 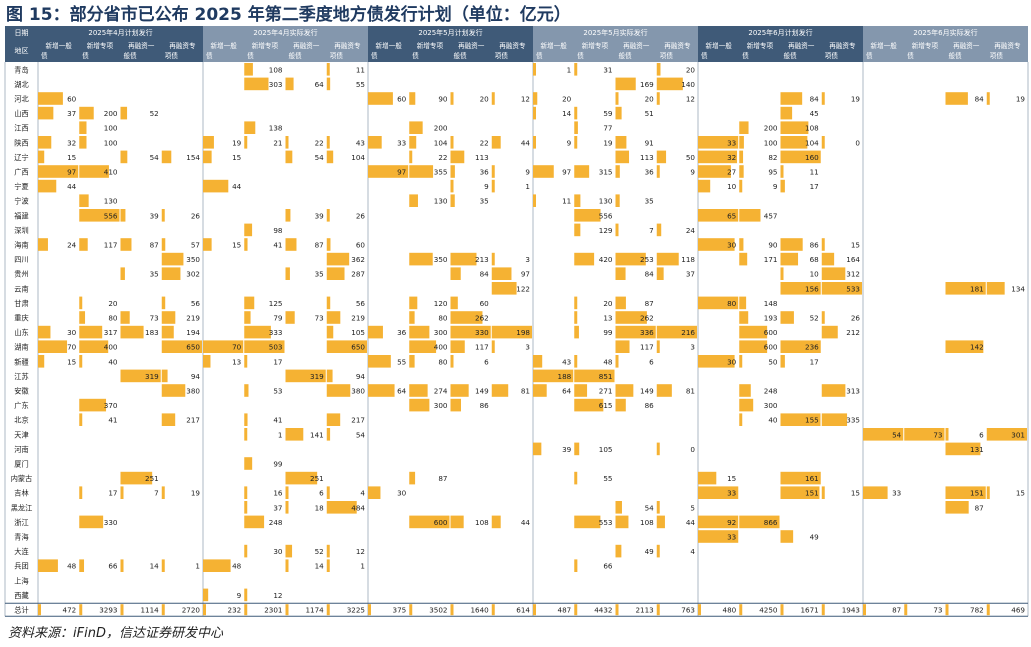 I want to click on data-label: 22, so click(x=319, y=142).